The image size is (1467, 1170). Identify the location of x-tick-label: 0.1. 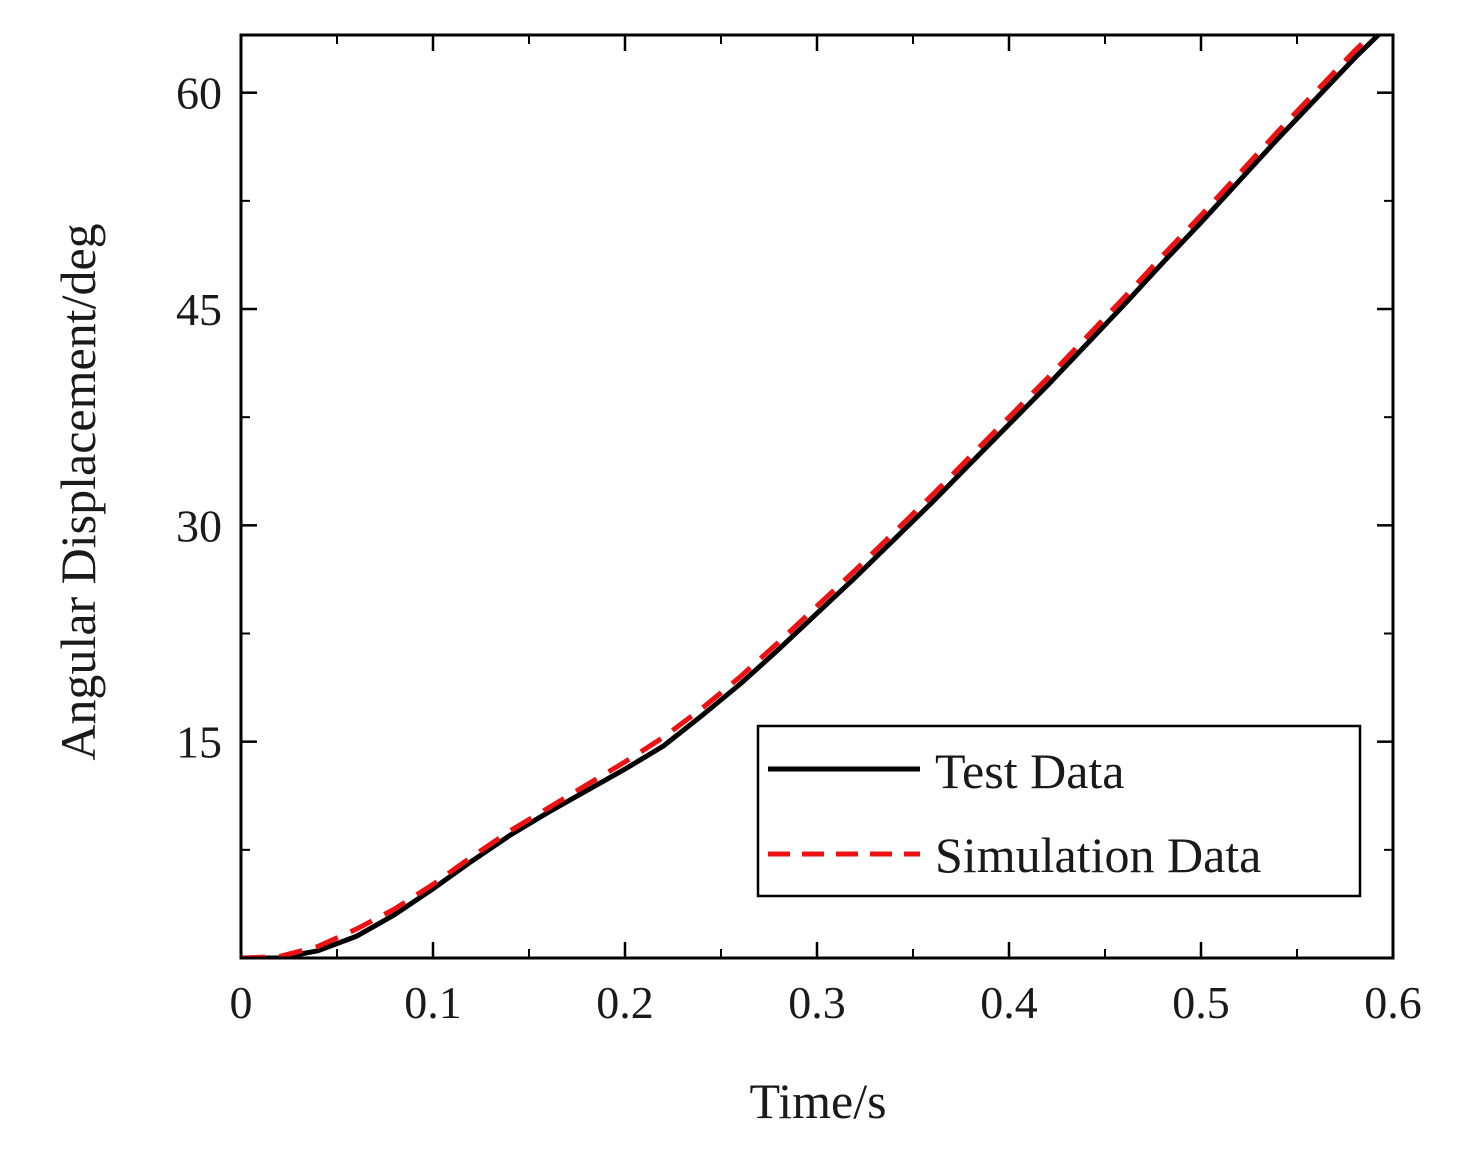
(433, 1002).